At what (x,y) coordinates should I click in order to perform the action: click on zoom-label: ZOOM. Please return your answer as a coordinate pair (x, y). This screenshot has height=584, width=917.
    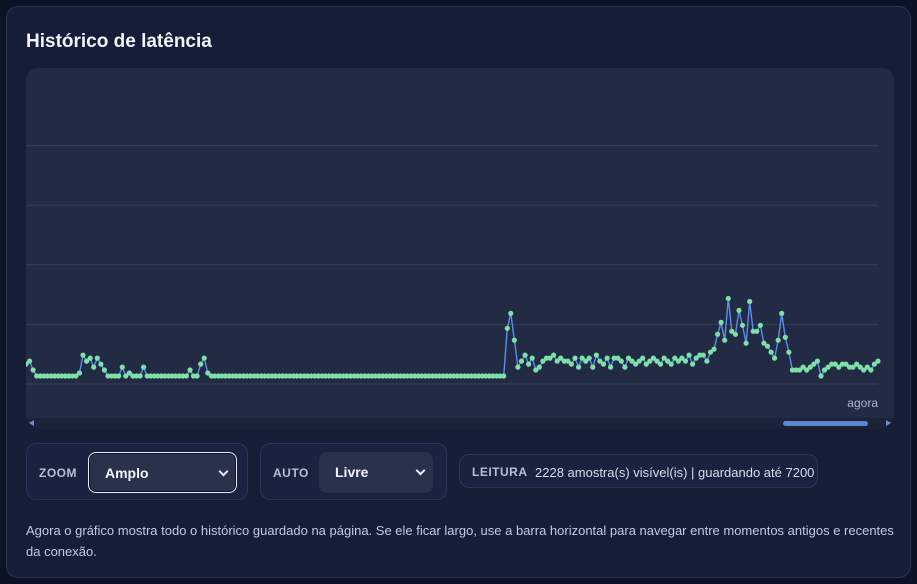
    Looking at the image, I should click on (58, 473).